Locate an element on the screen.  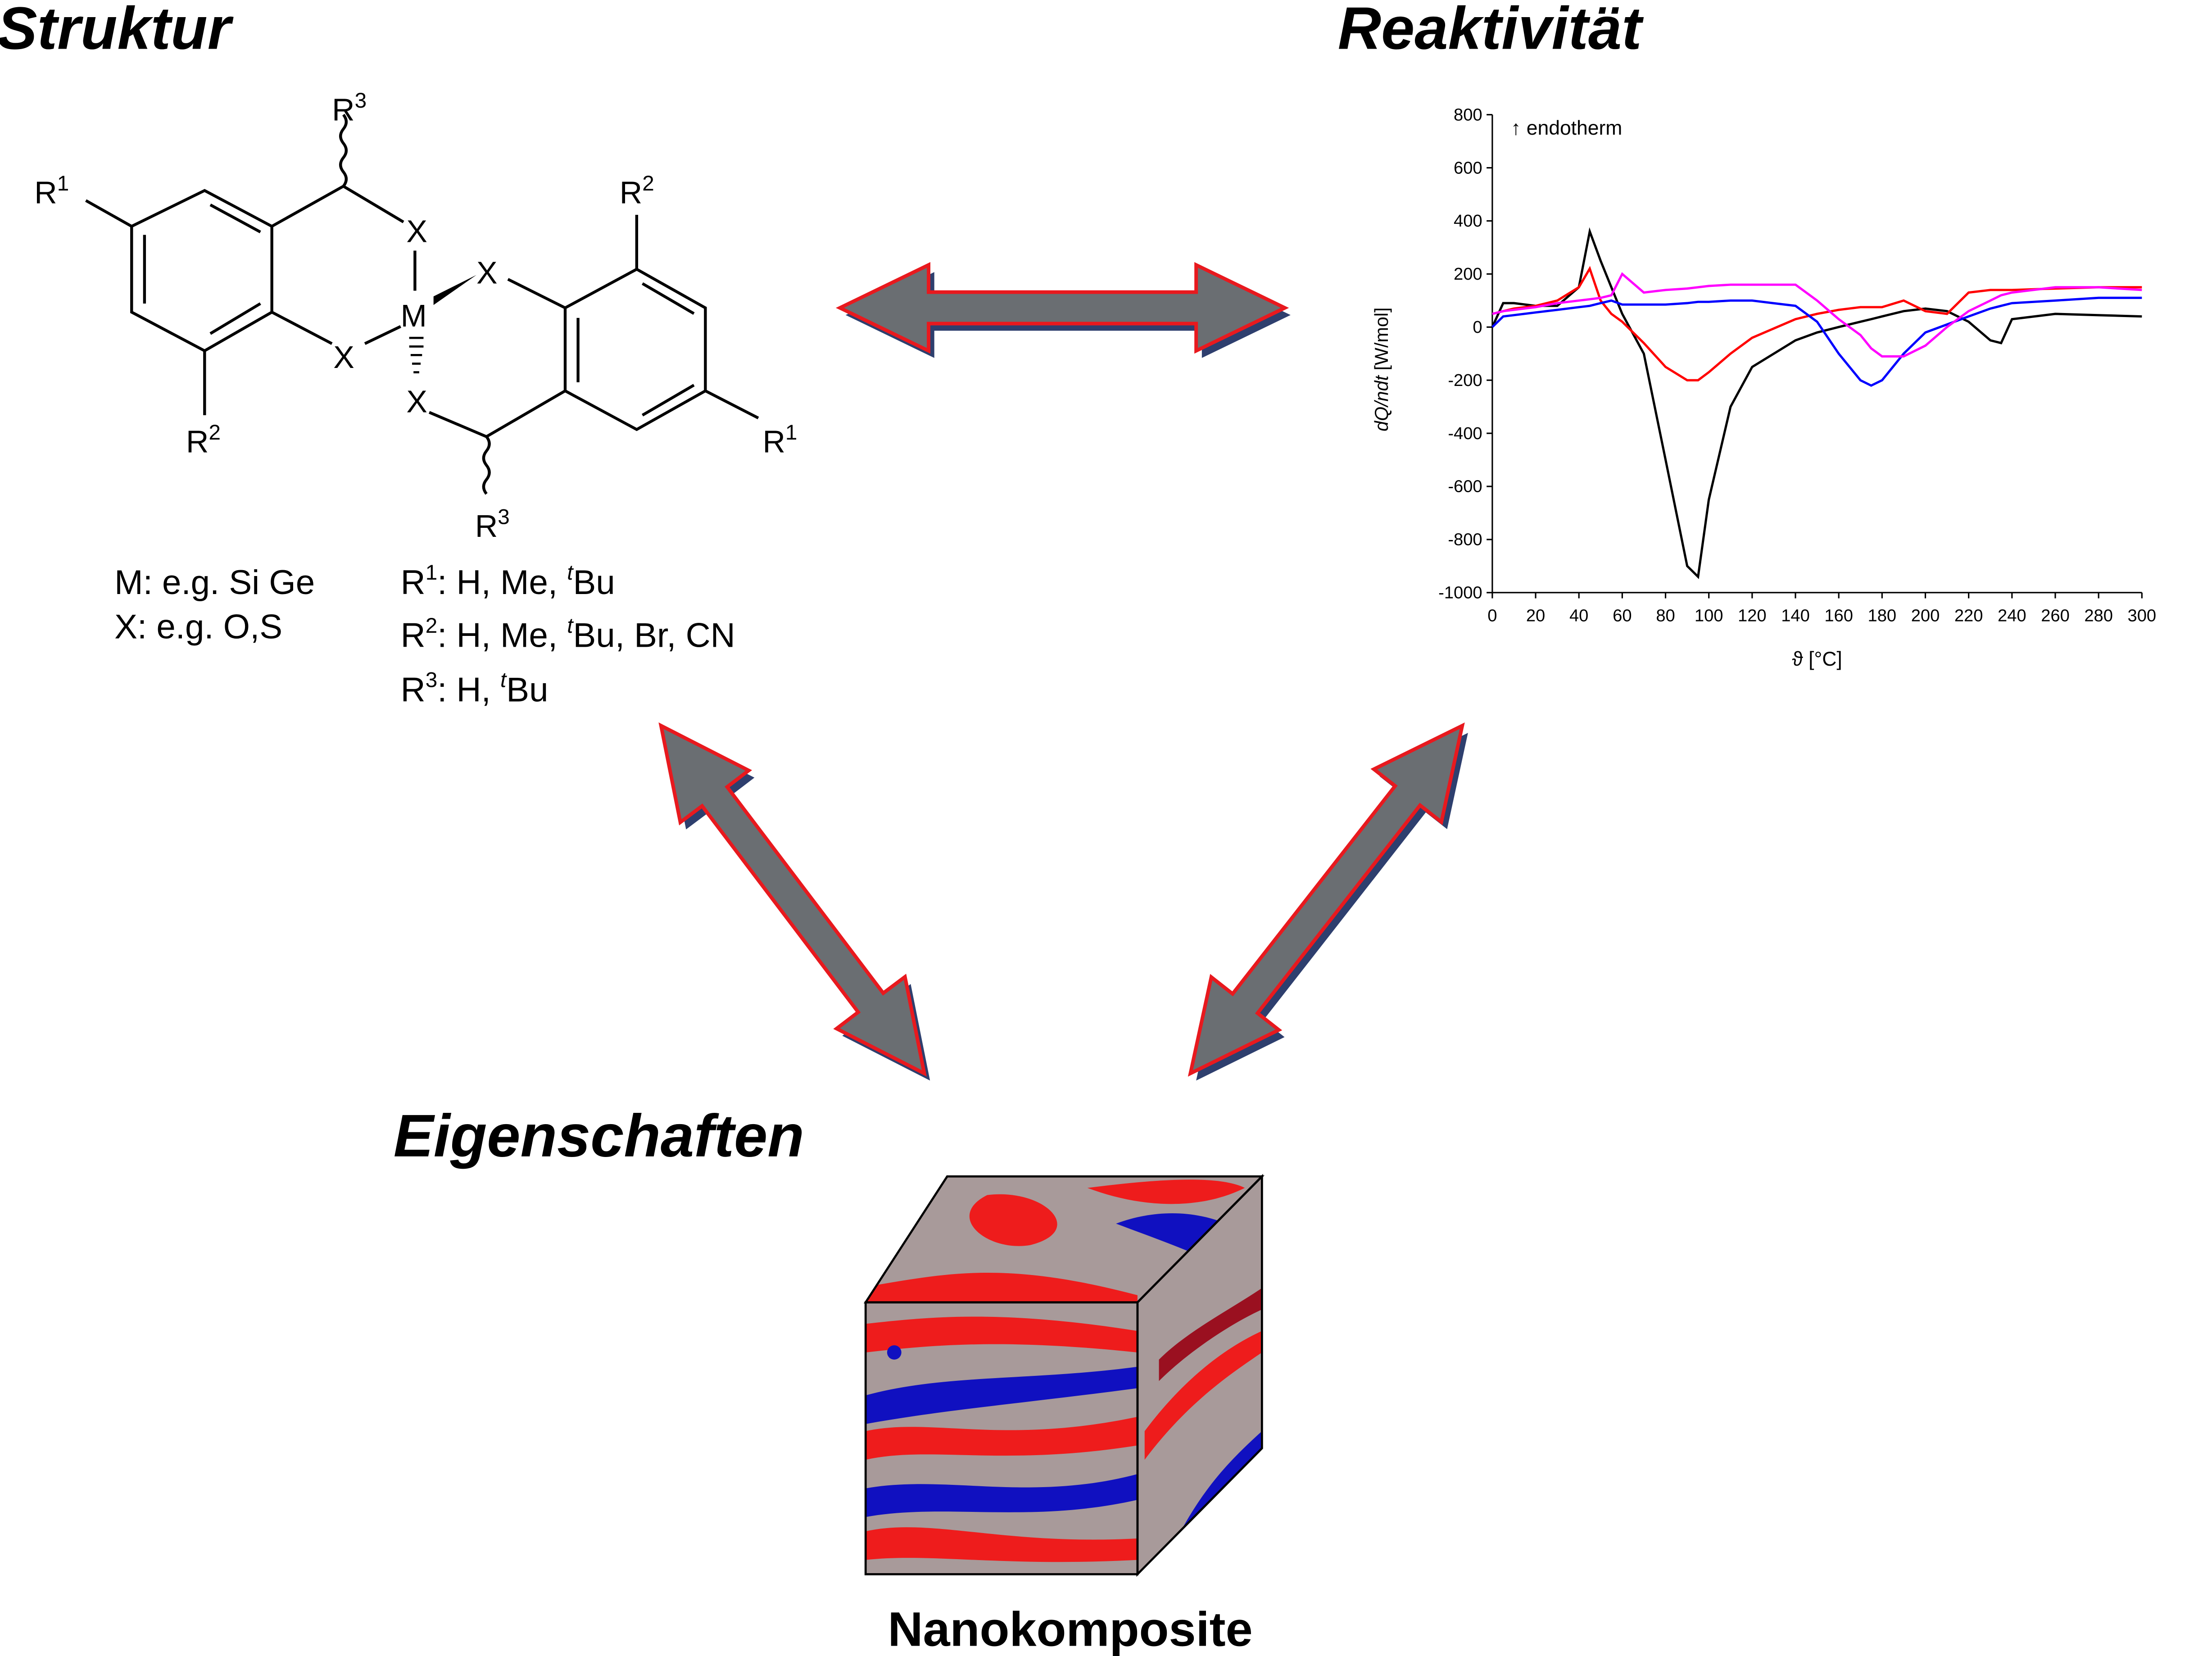
atom-labels: R1 R2 R3 R2 R1 R3 X X X X M is located at coordinates (415, 316).